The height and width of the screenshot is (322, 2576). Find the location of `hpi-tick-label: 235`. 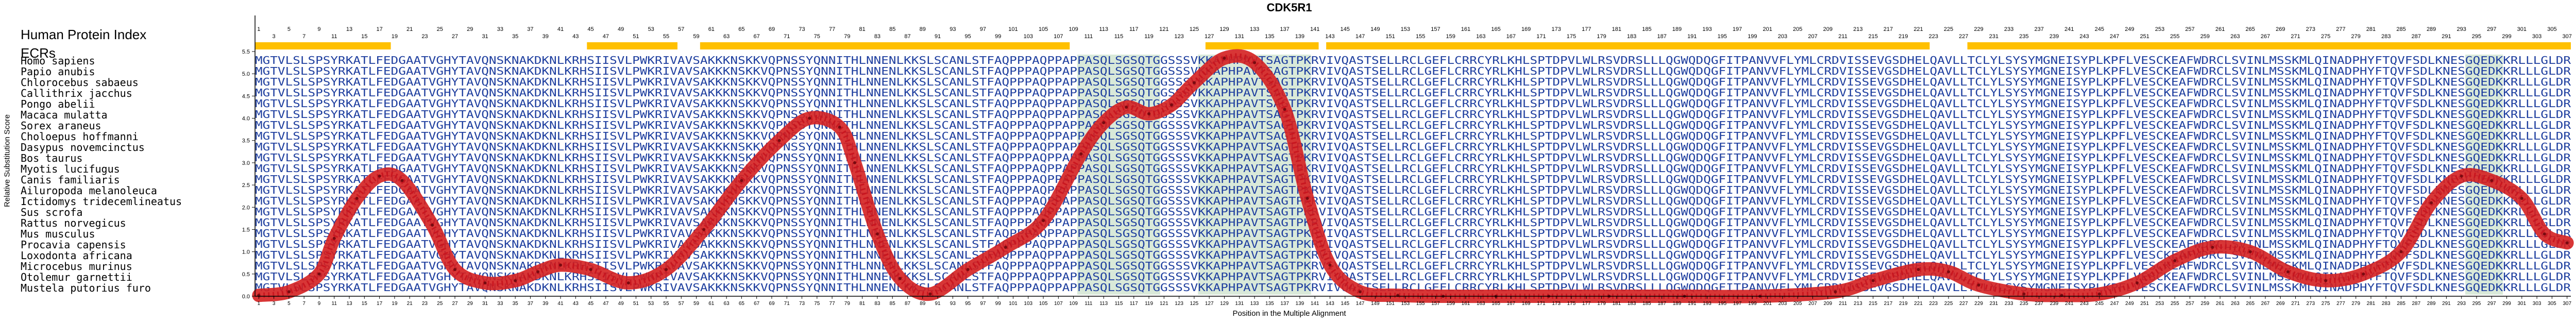

hpi-tick-label: 235 is located at coordinates (2023, 36).